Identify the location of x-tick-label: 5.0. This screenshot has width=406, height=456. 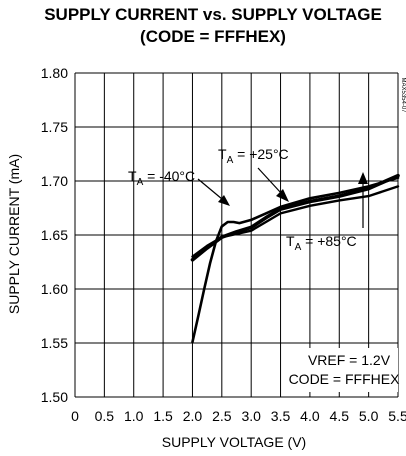
(369, 416).